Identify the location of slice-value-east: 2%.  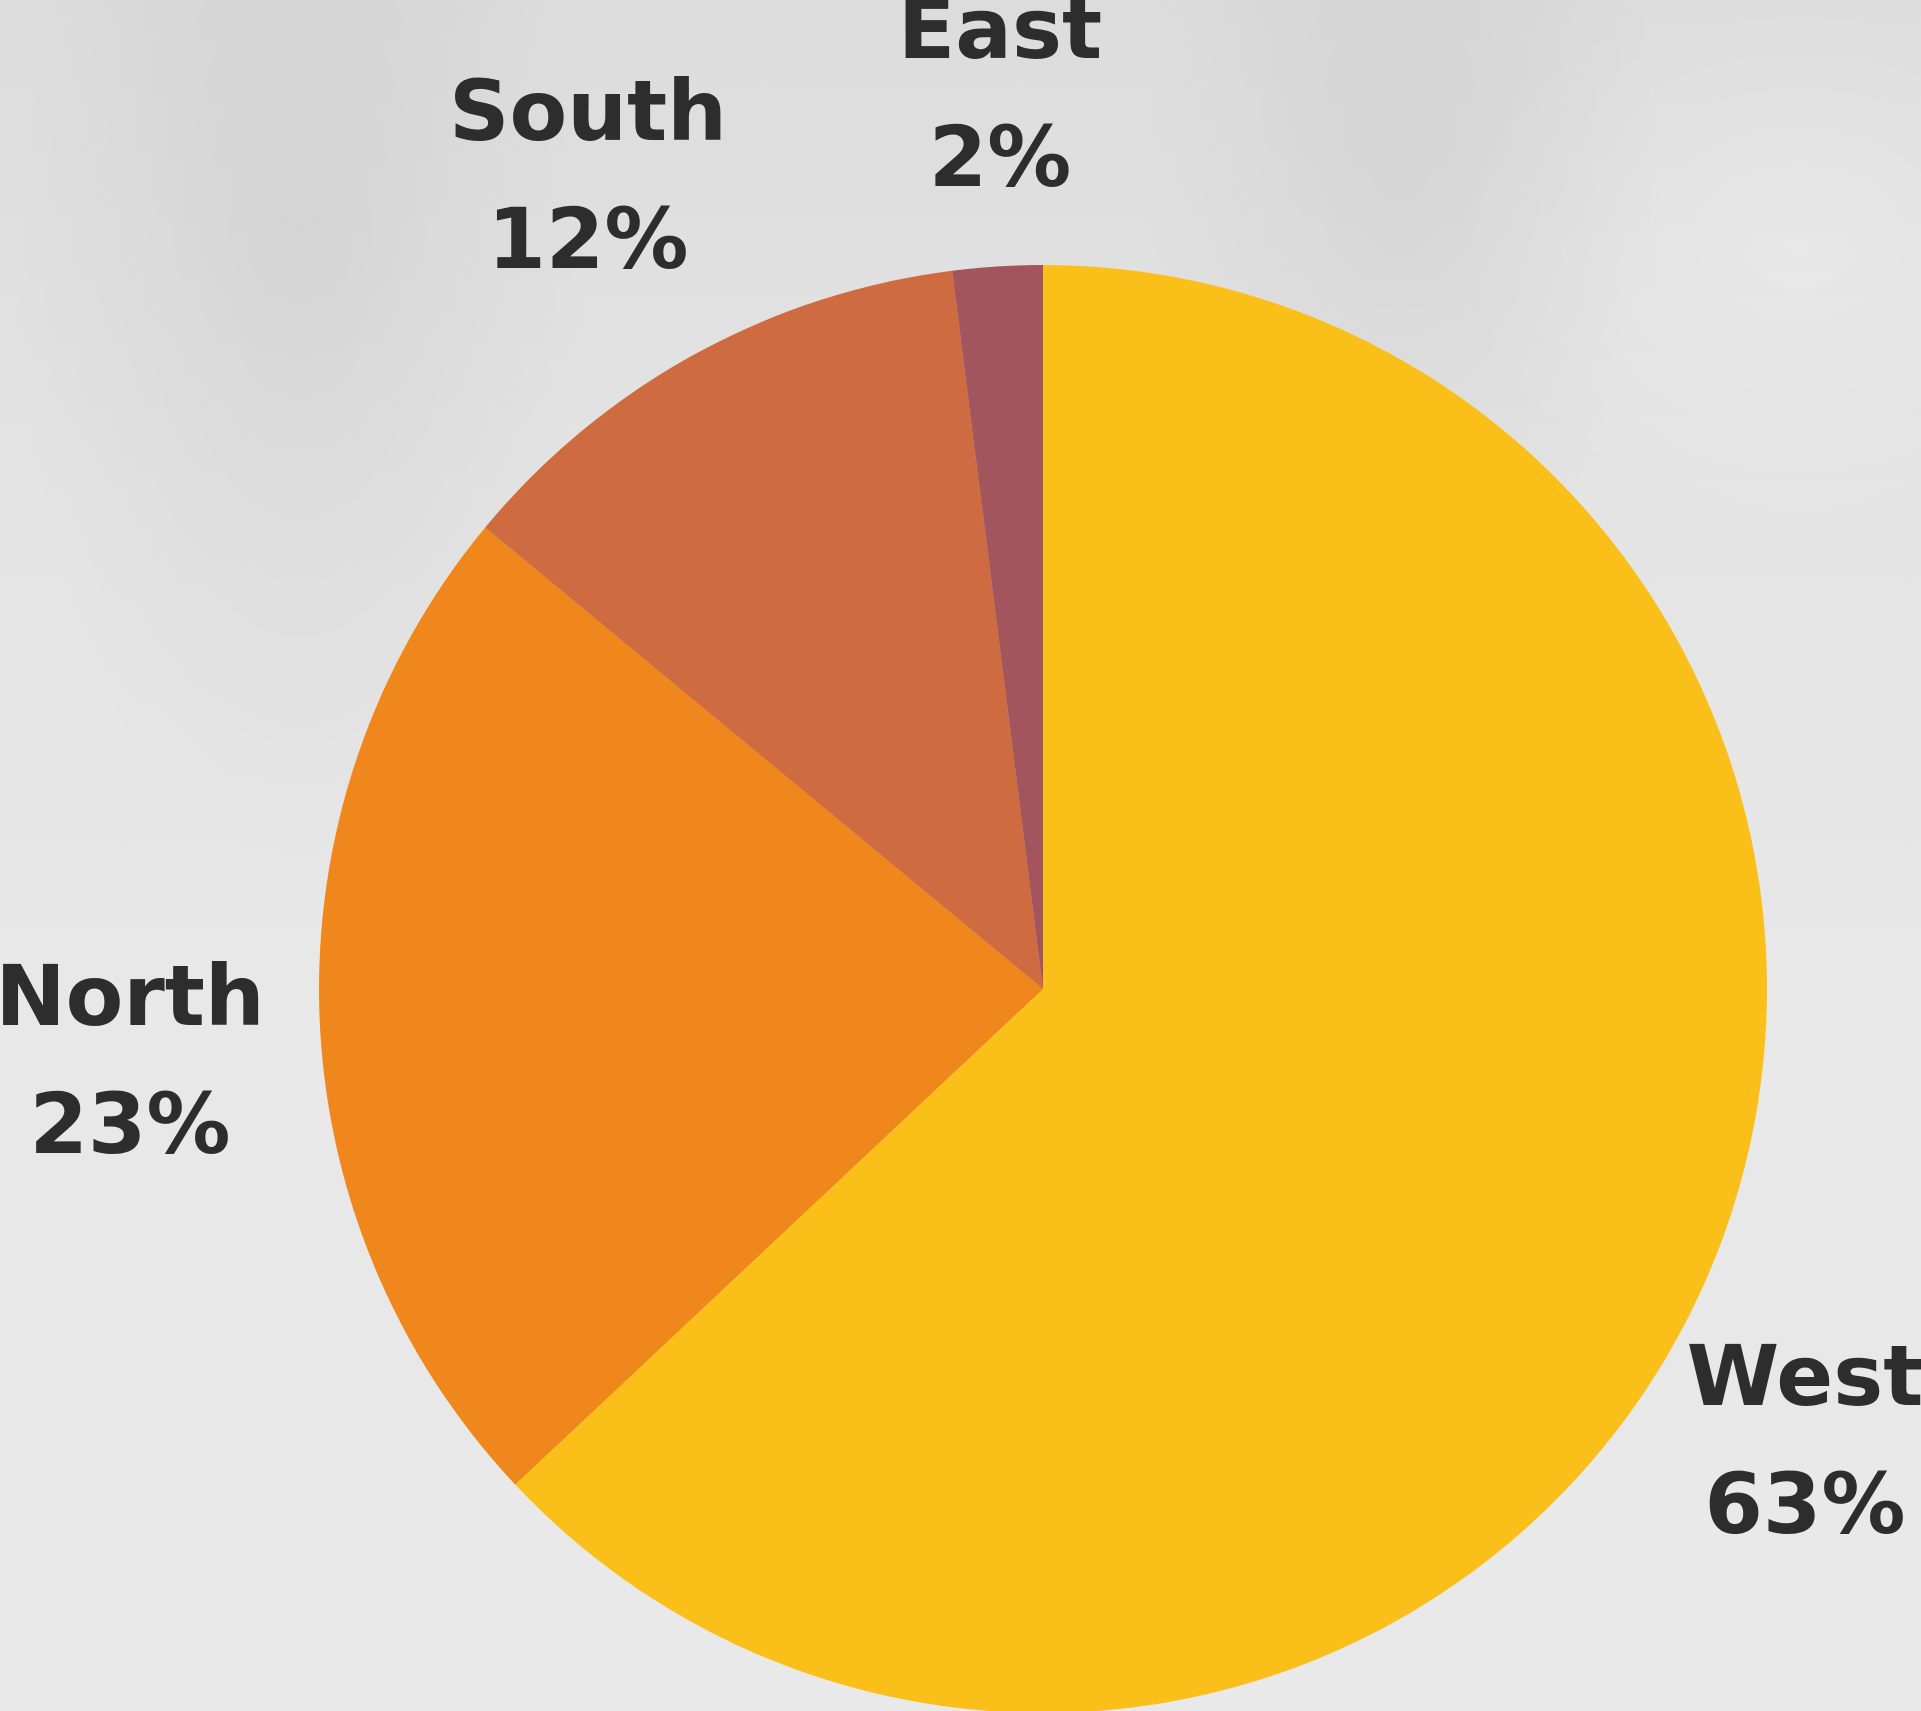
(1000, 157).